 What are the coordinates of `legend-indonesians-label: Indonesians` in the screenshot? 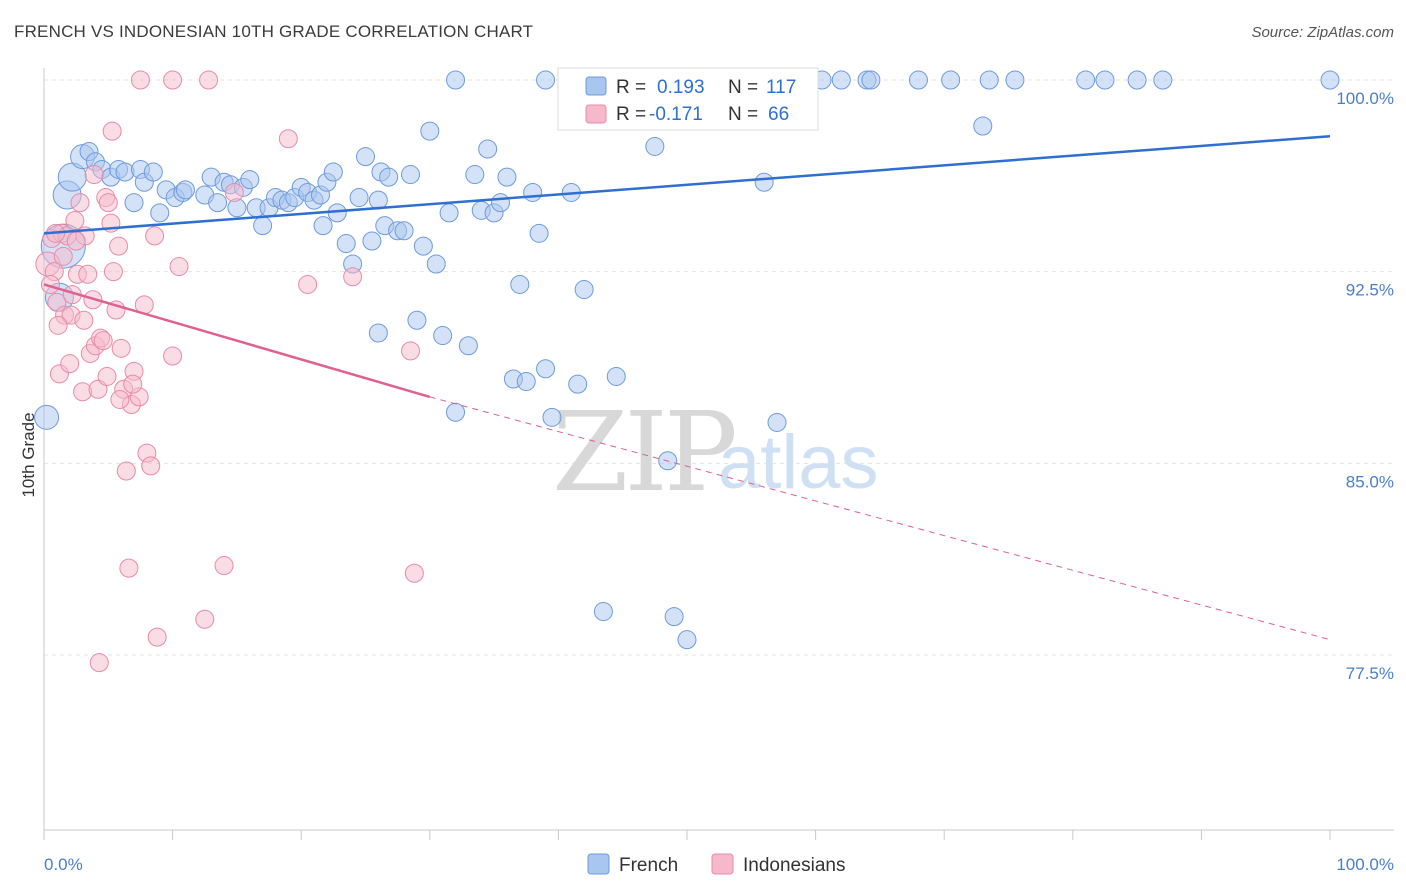 It's located at (794, 865).